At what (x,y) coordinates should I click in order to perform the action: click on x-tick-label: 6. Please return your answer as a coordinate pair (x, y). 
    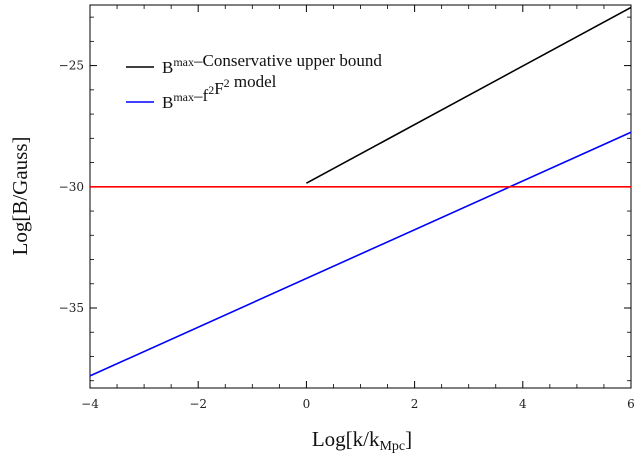
    Looking at the image, I should click on (631, 404).